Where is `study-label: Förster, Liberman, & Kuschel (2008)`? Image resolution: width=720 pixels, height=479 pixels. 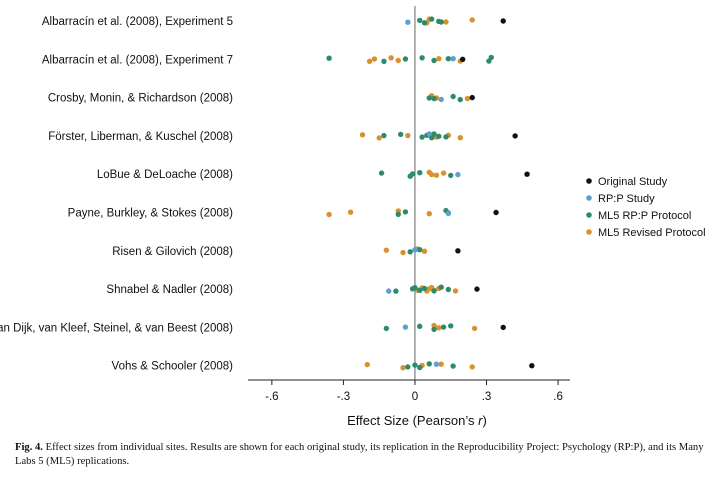
study-label: Förster, Liberman, & Kuschel (2008) is located at coordinates (140, 137).